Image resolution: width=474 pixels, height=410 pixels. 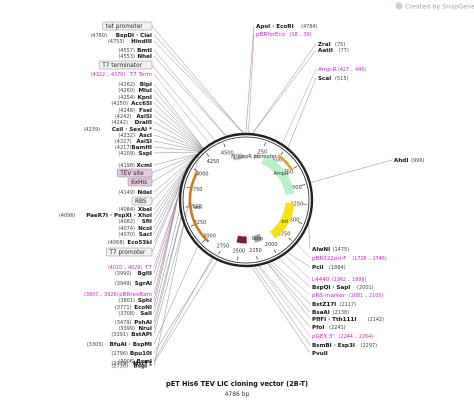 I want to click on site-label-msci: MscI *, so click(x=142, y=364).